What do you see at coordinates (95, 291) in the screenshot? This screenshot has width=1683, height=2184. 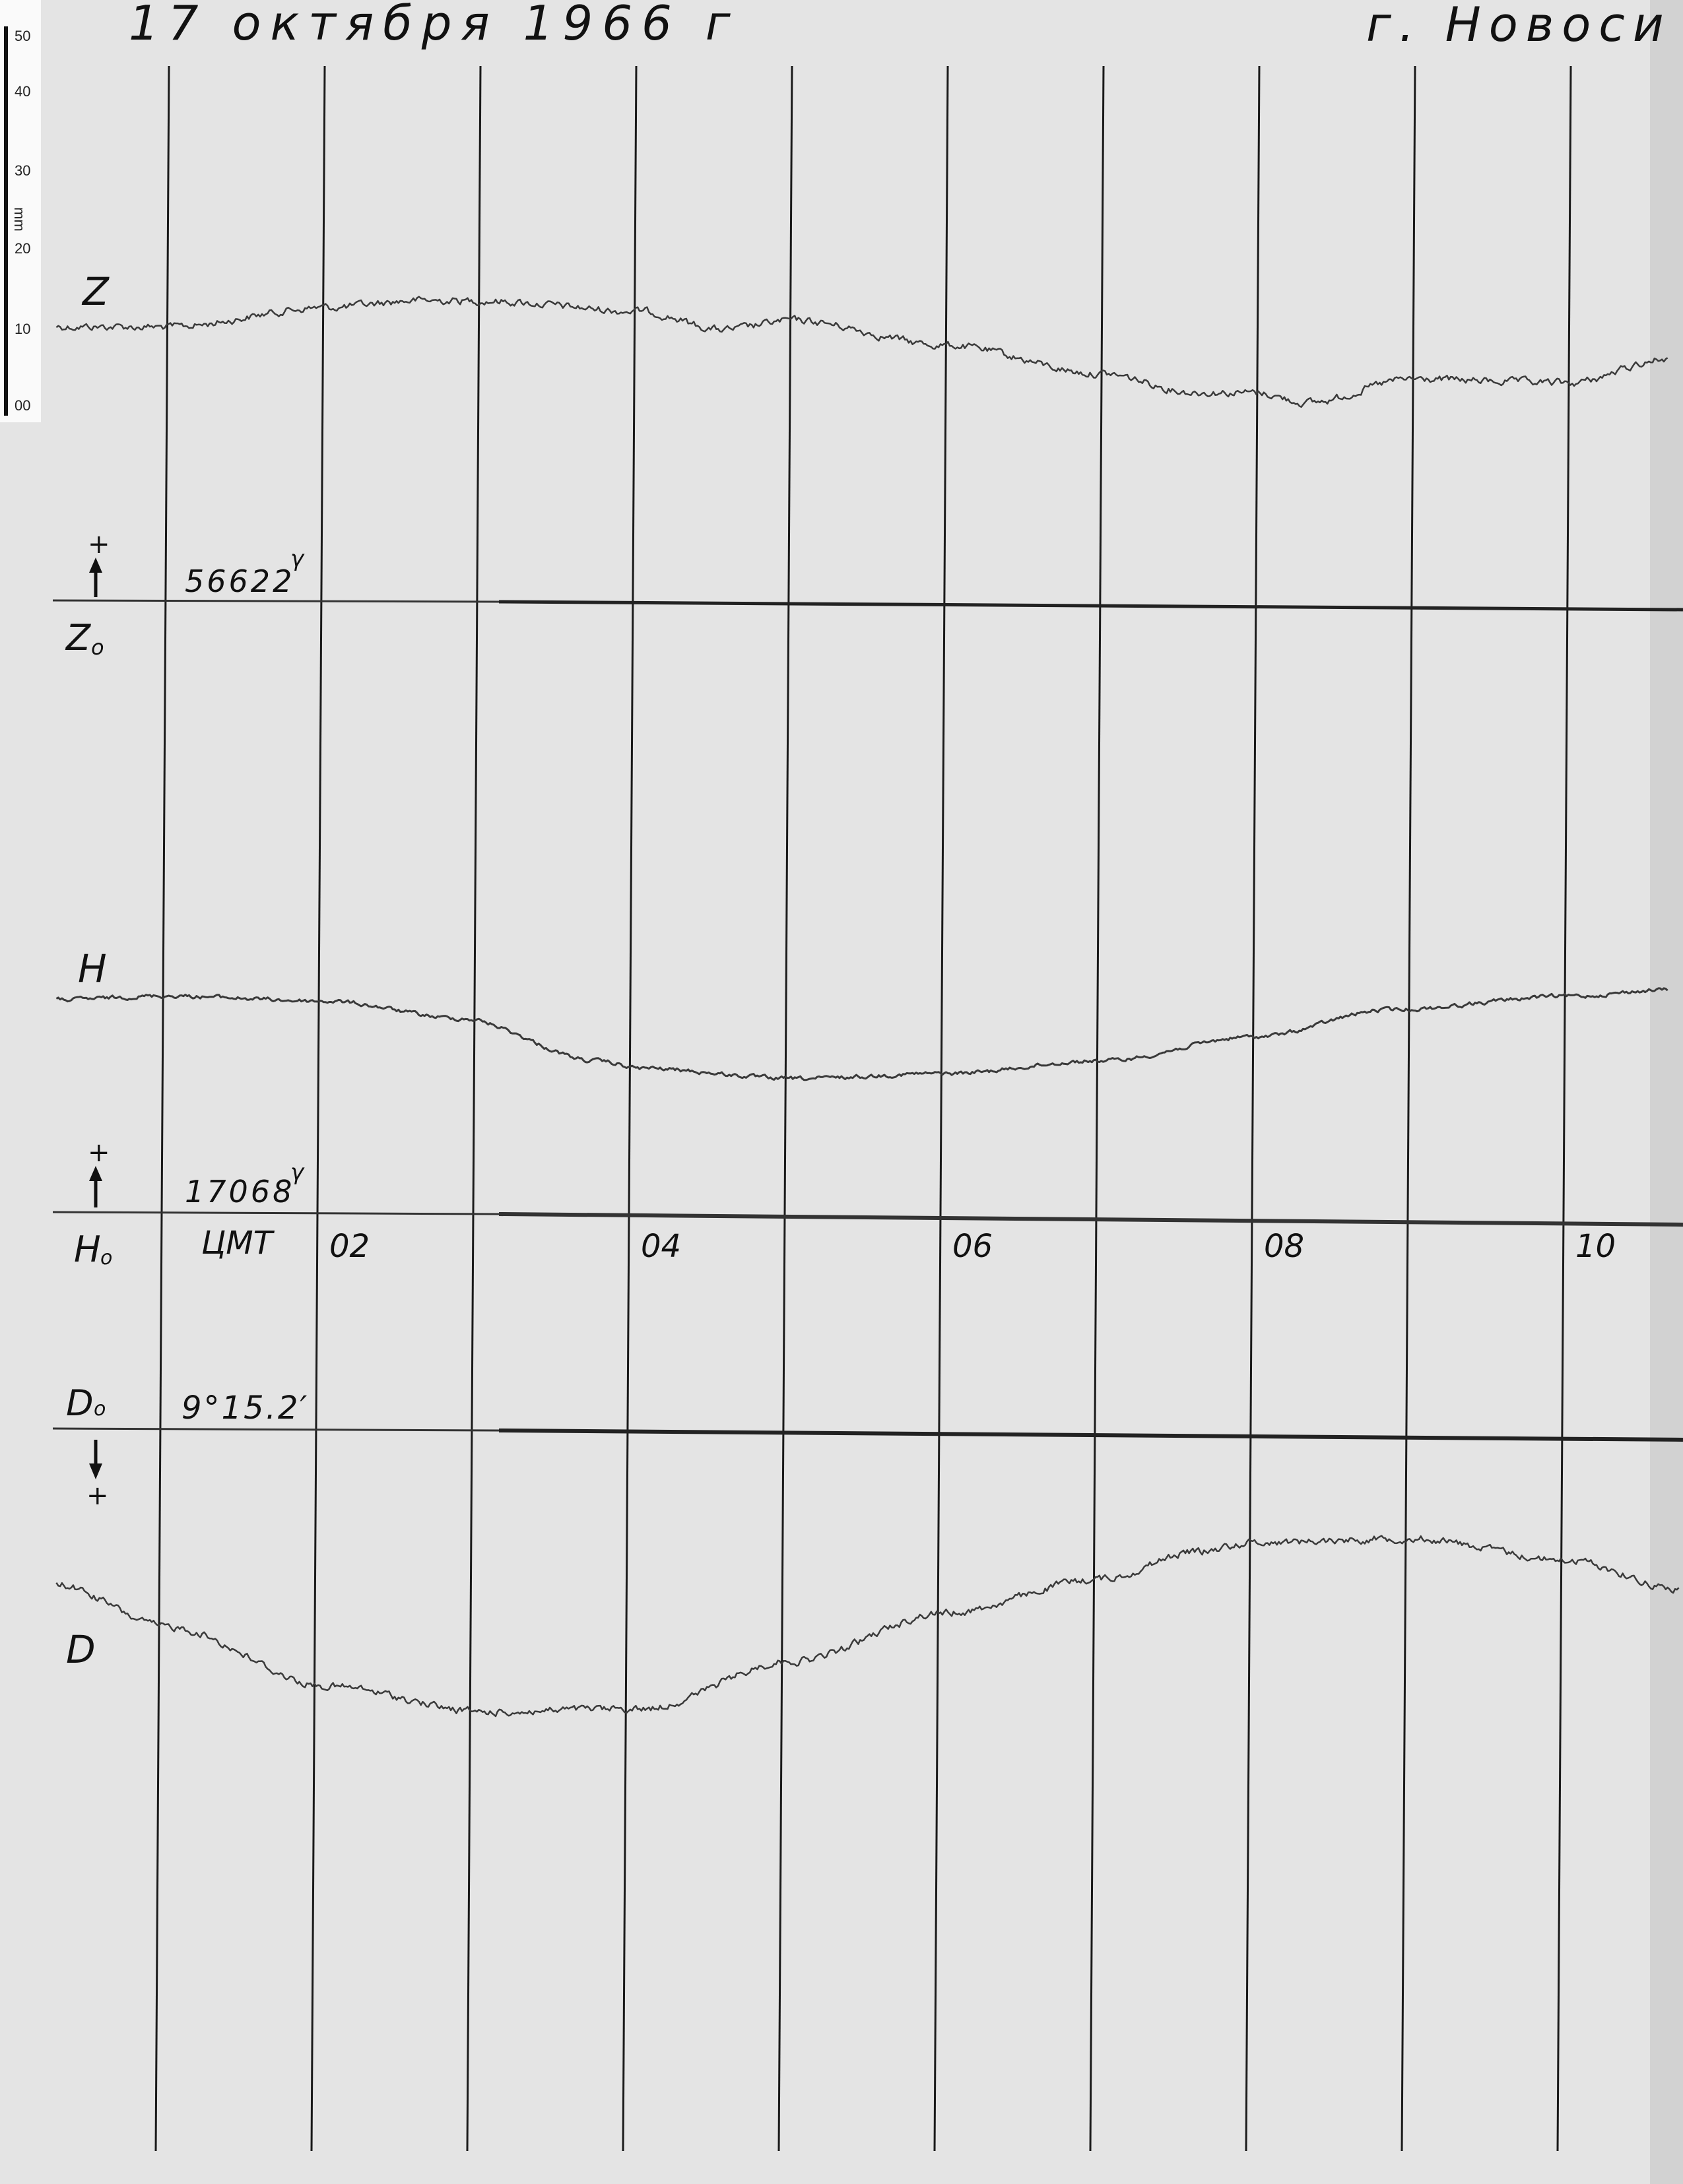 I see `series-label-z: Z` at bounding box center [95, 291].